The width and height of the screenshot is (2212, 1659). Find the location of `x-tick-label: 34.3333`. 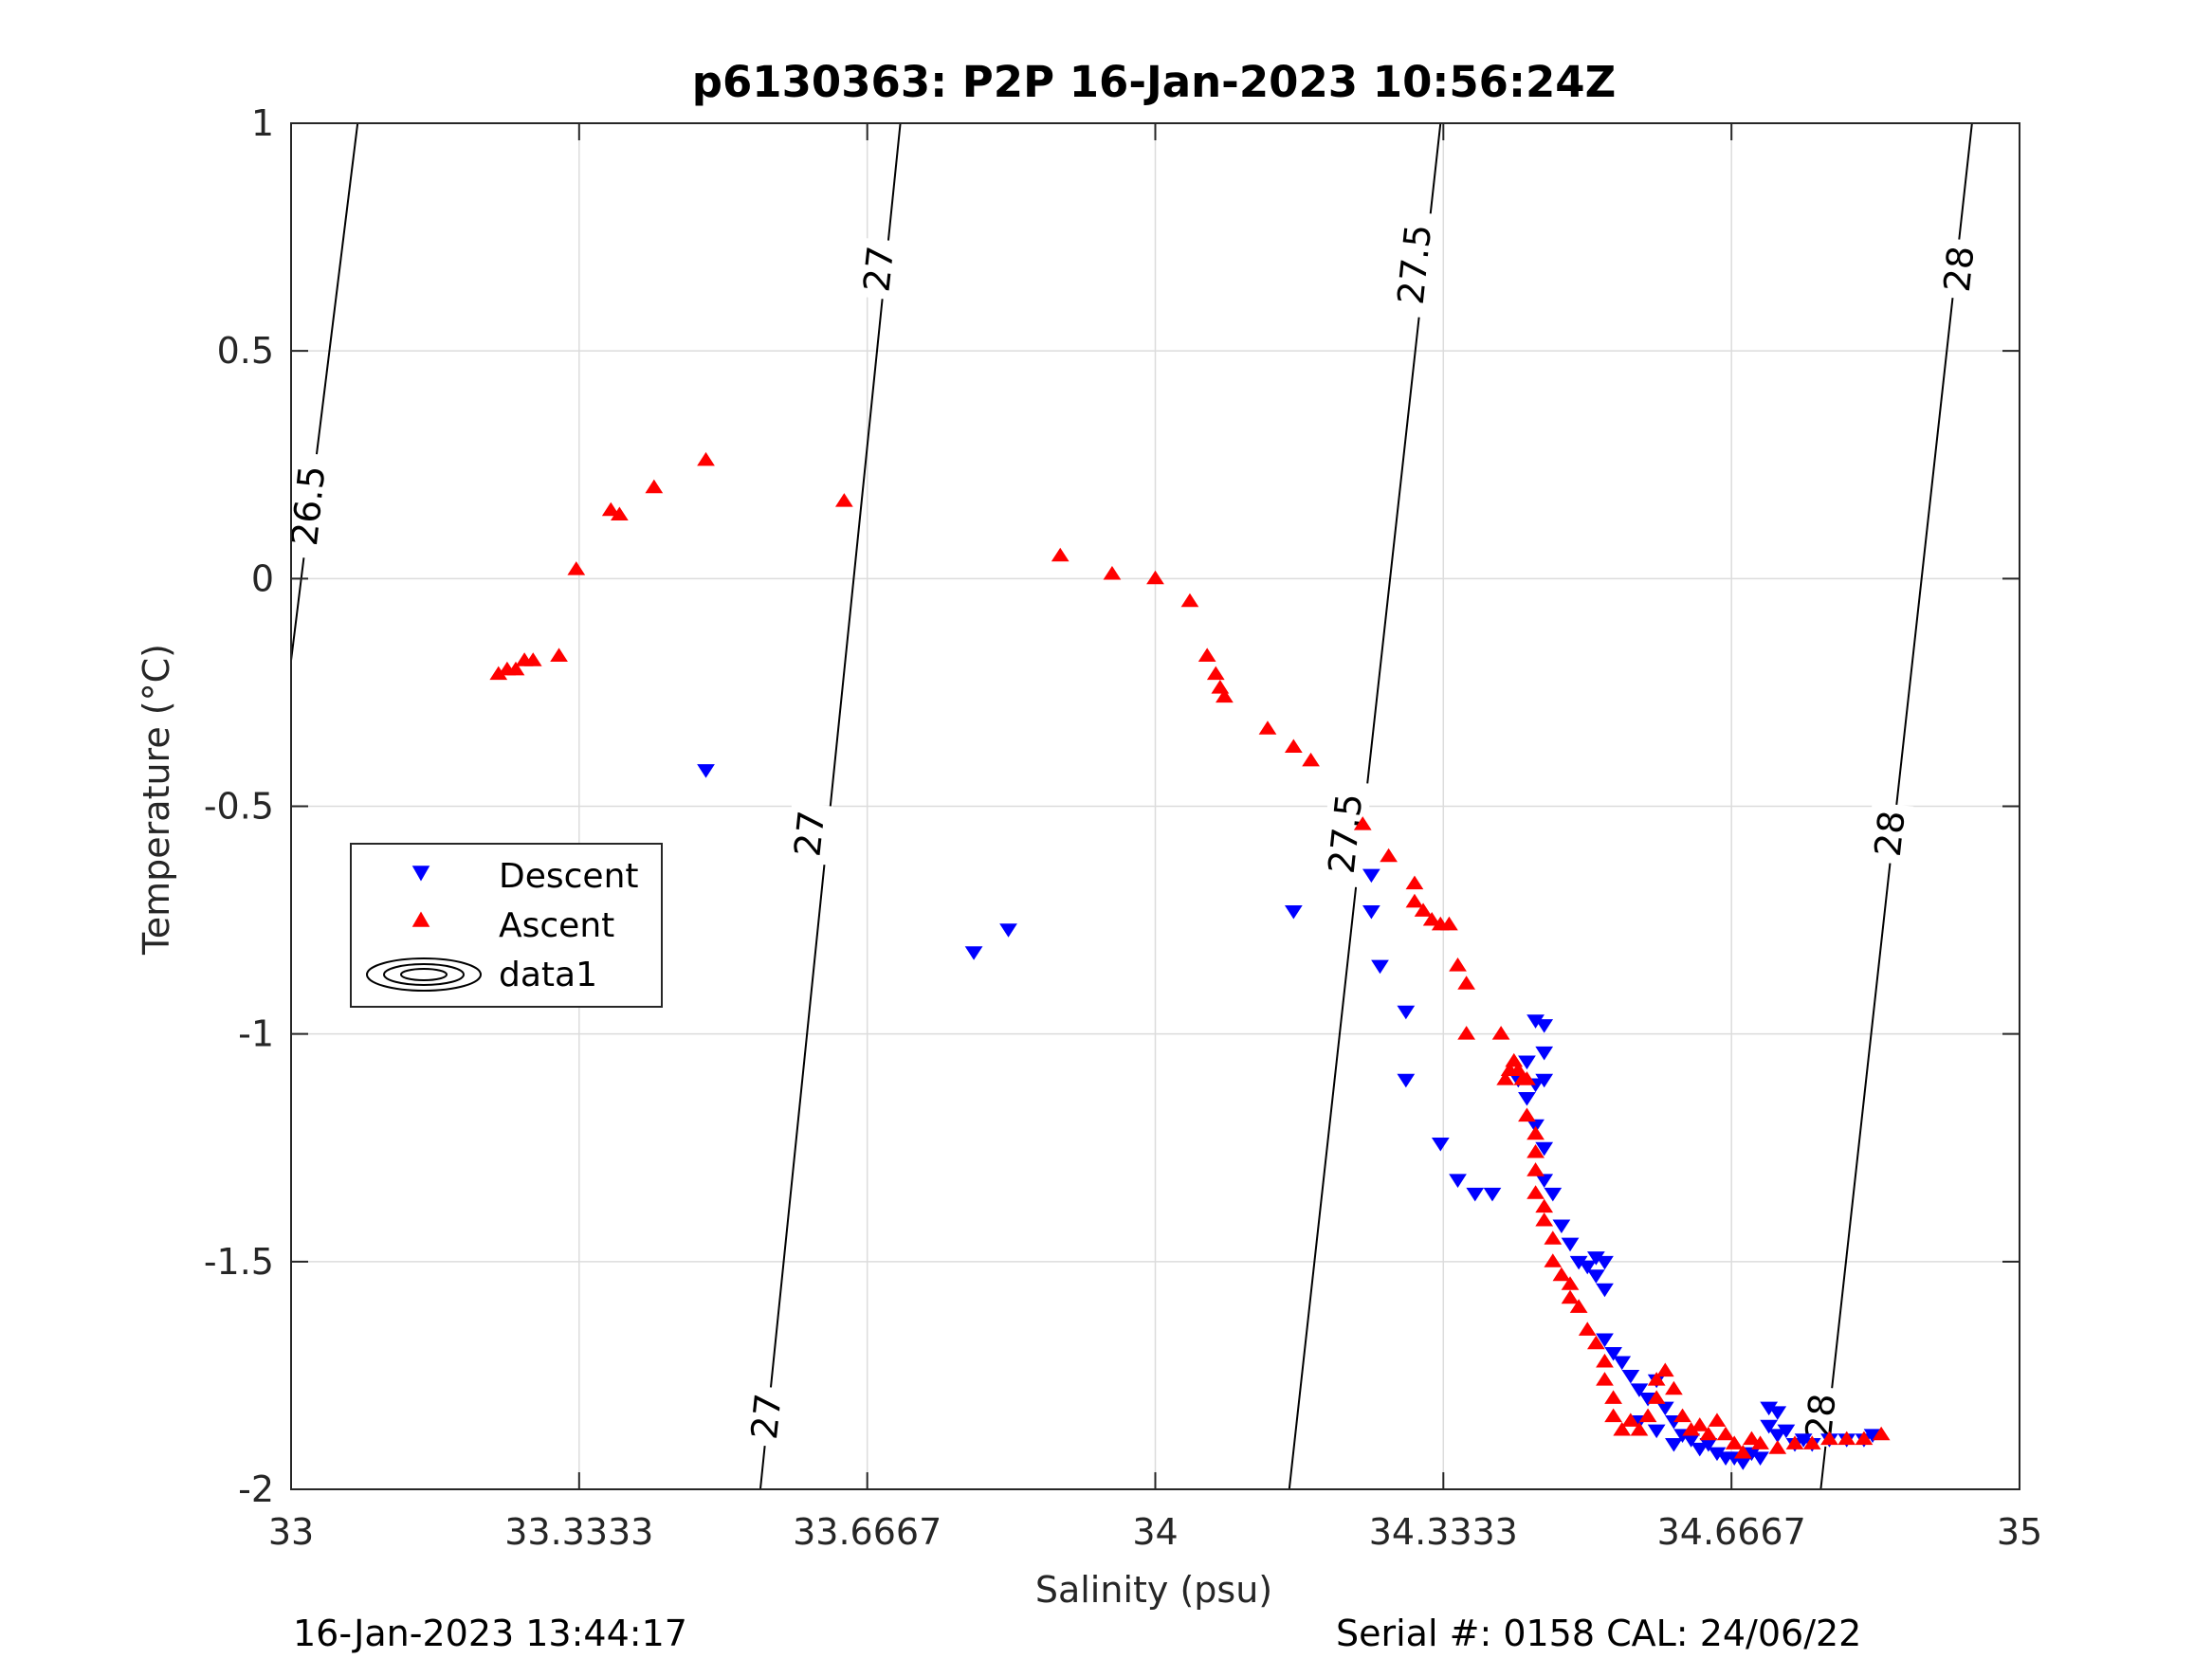

x-tick-label: 34.3333 is located at coordinates (1443, 1532).